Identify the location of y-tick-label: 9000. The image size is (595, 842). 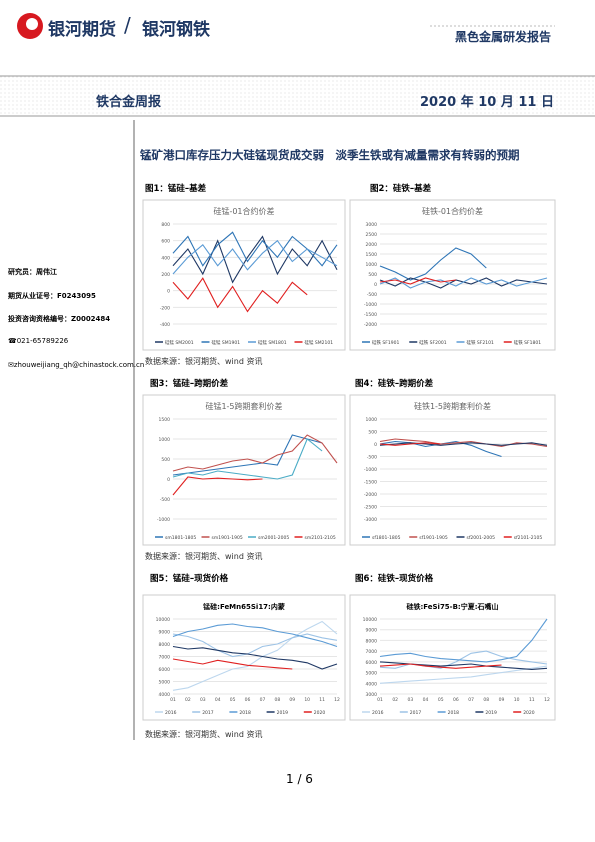
(372, 631).